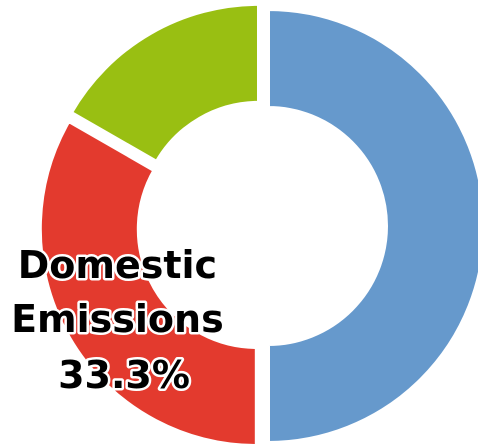 The image size is (478, 448). Describe the element at coordinates (117, 319) in the screenshot. I see `slice-label-line-2: Emissions` at that location.